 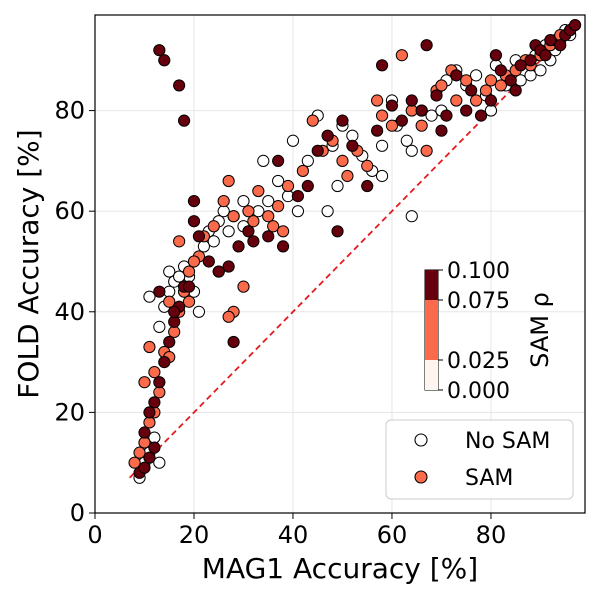 What do you see at coordinates (194, 535) in the screenshot?
I see `x-tick-label: 20` at bounding box center [194, 535].